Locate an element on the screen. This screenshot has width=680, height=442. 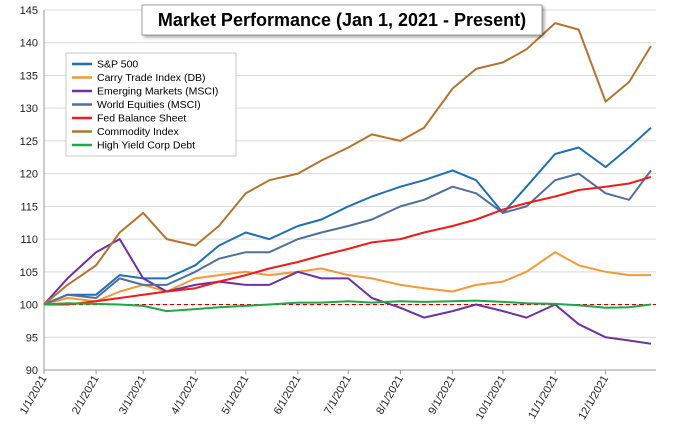
series-line is located at coordinates (347, 306).